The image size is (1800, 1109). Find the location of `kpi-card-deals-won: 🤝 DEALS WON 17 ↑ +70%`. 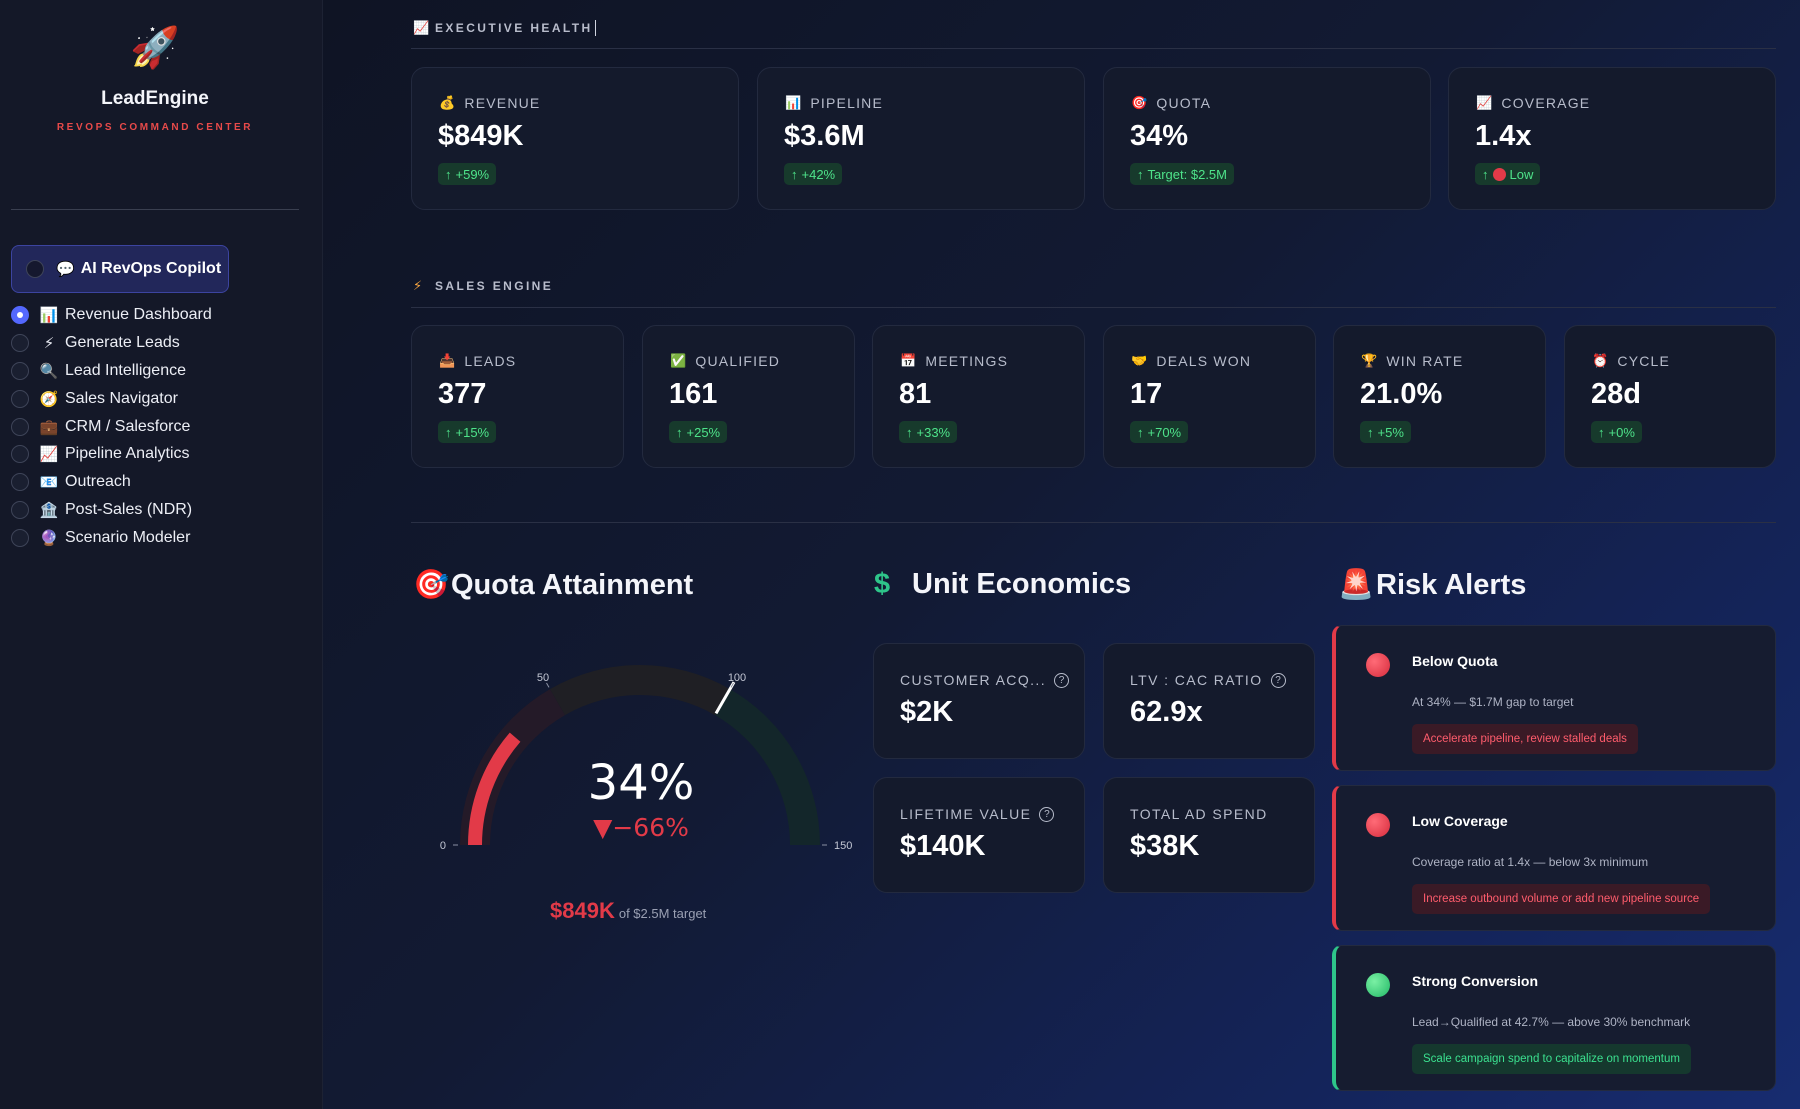

kpi-card-deals-won: 🤝 DEALS WON 17 ↑ +70% is located at coordinates (1209, 396).